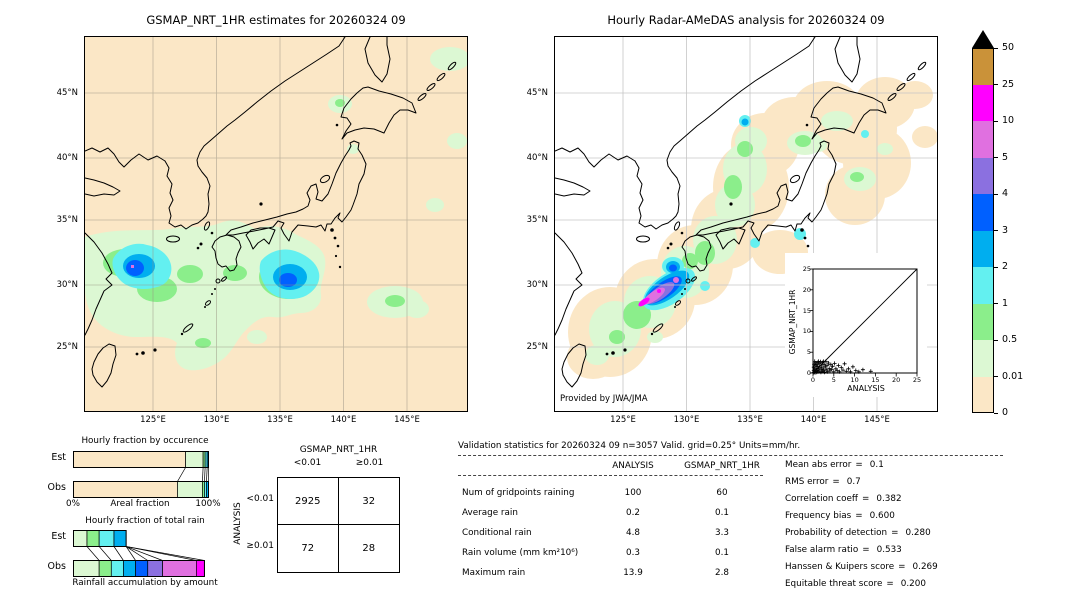 This screenshot has height=612, width=1080. I want to click on inset-y-tick: 10, so click(806, 331).